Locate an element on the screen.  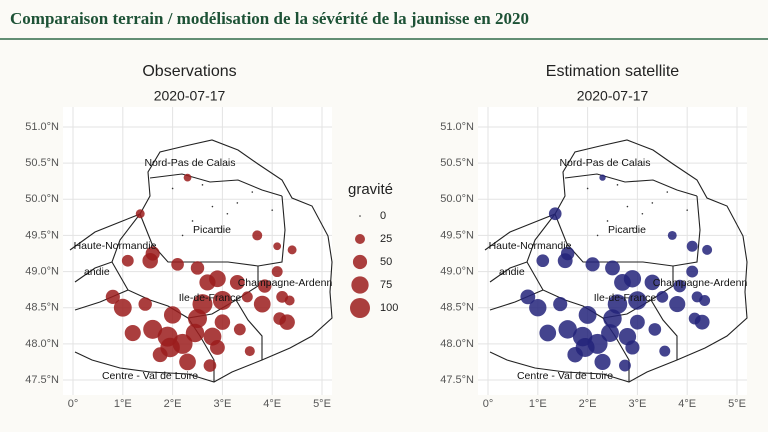
chart-title: Observations is located at coordinates (189, 71).